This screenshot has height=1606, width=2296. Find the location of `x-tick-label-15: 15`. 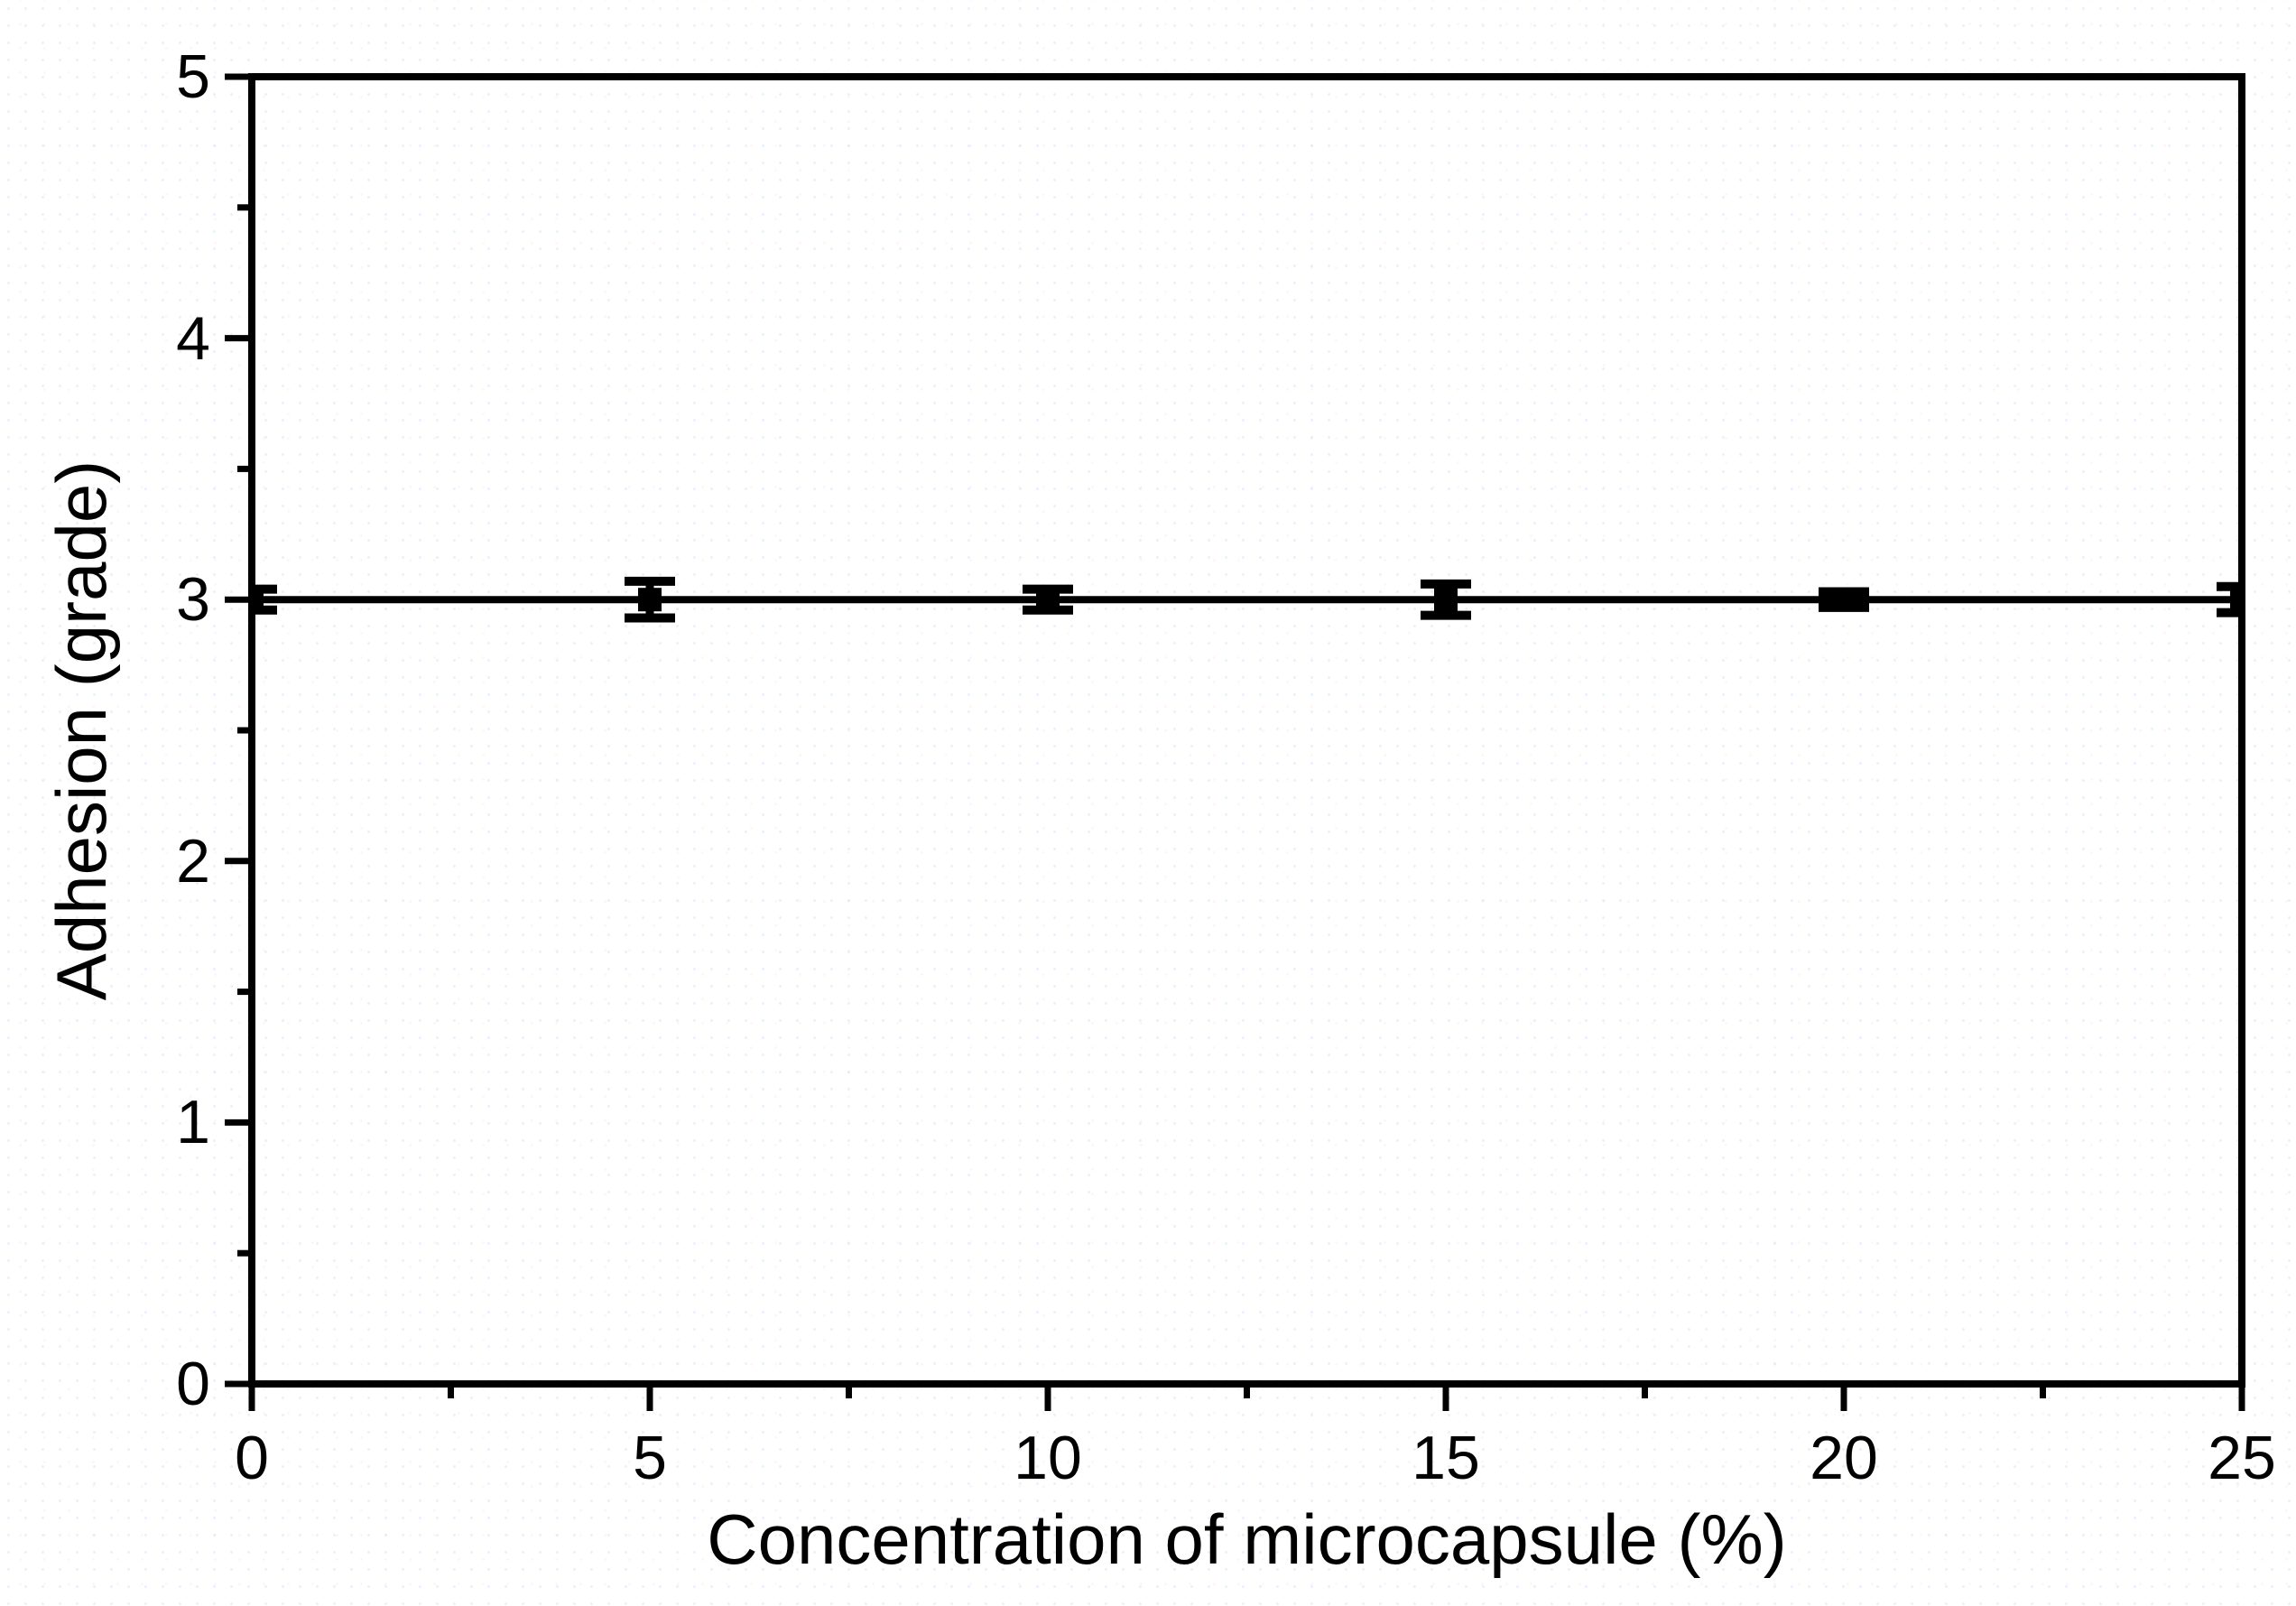

x-tick-label-15: 15 is located at coordinates (1446, 1458).